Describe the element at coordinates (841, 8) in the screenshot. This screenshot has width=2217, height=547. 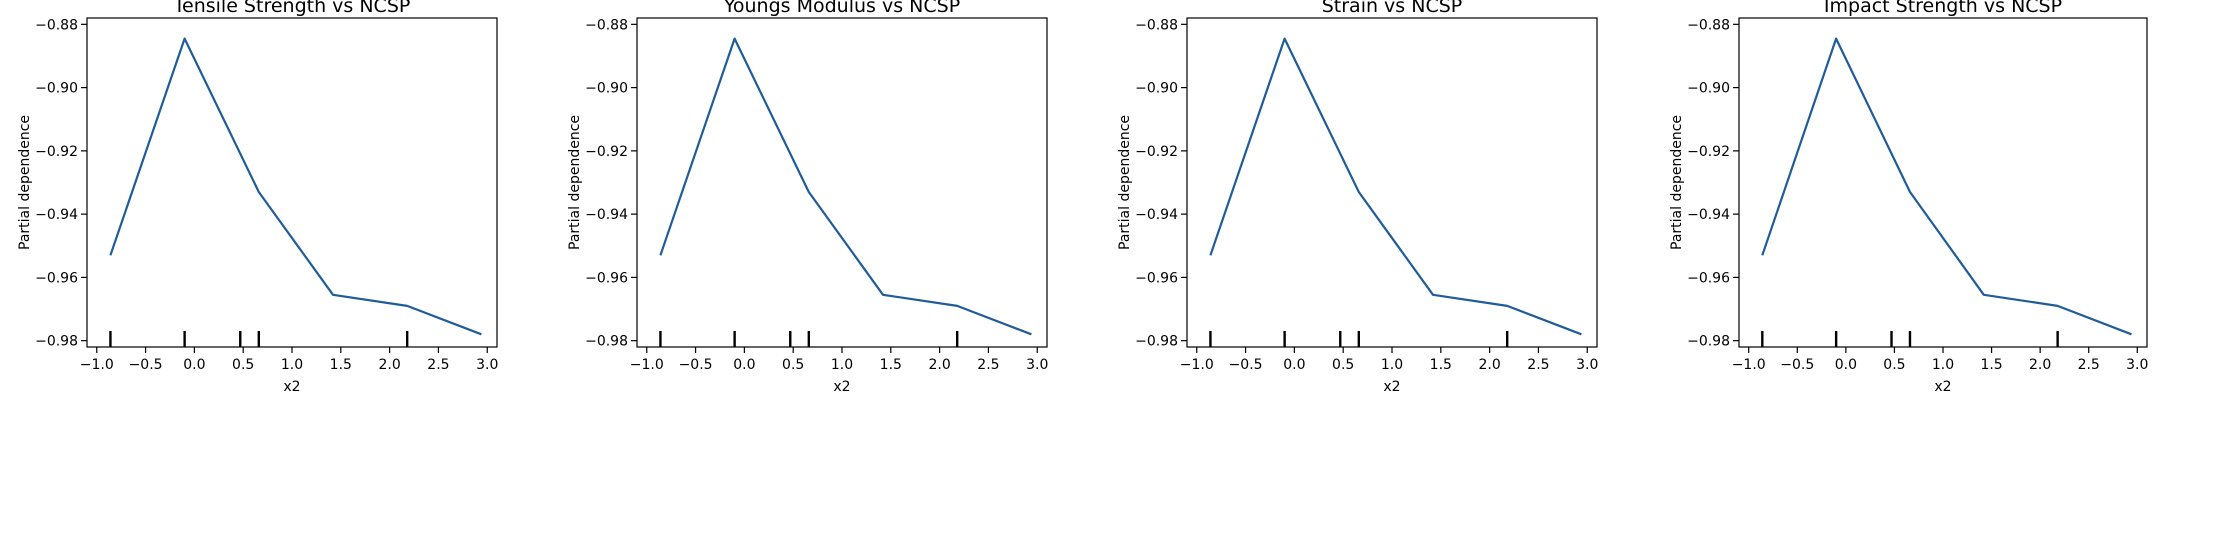
I see `chart-title: Youngs Modulus vs NCSP` at that location.